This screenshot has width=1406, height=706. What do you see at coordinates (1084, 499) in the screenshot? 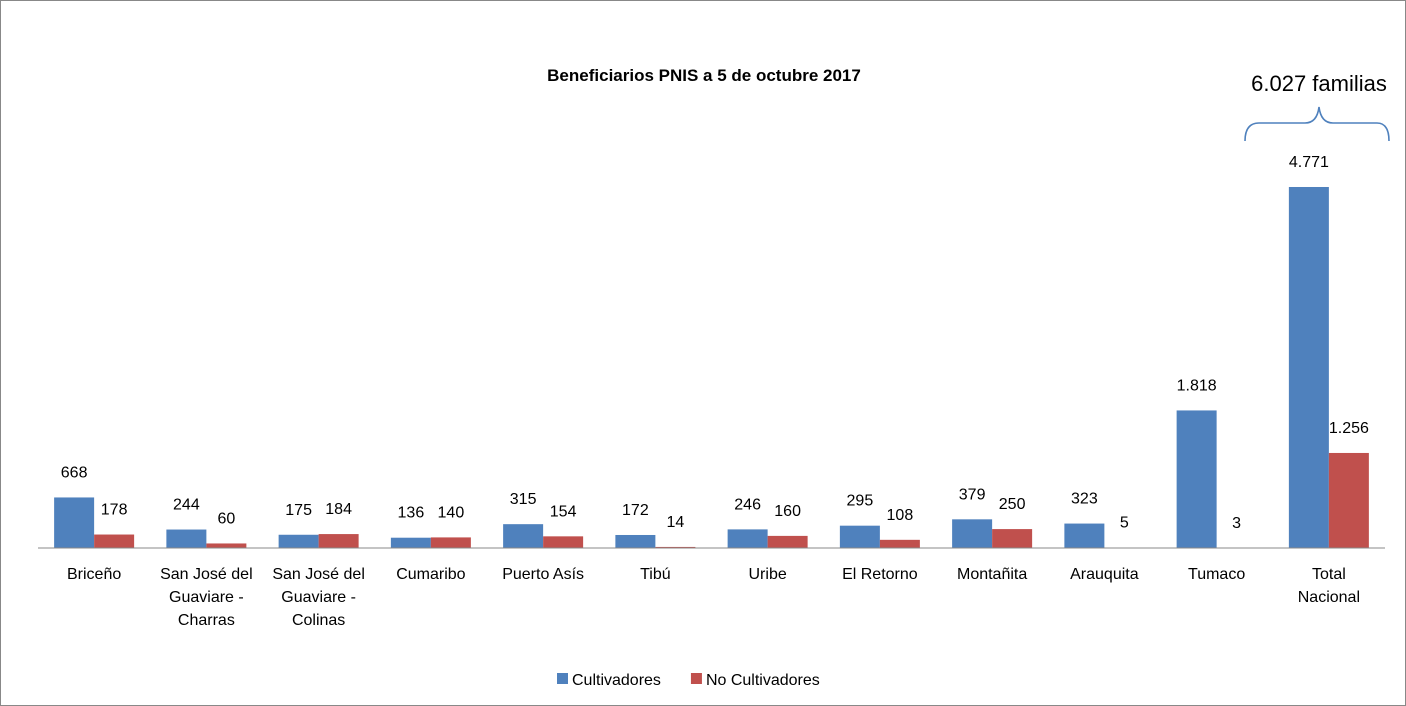
I see `data-label: 323` at bounding box center [1084, 499].